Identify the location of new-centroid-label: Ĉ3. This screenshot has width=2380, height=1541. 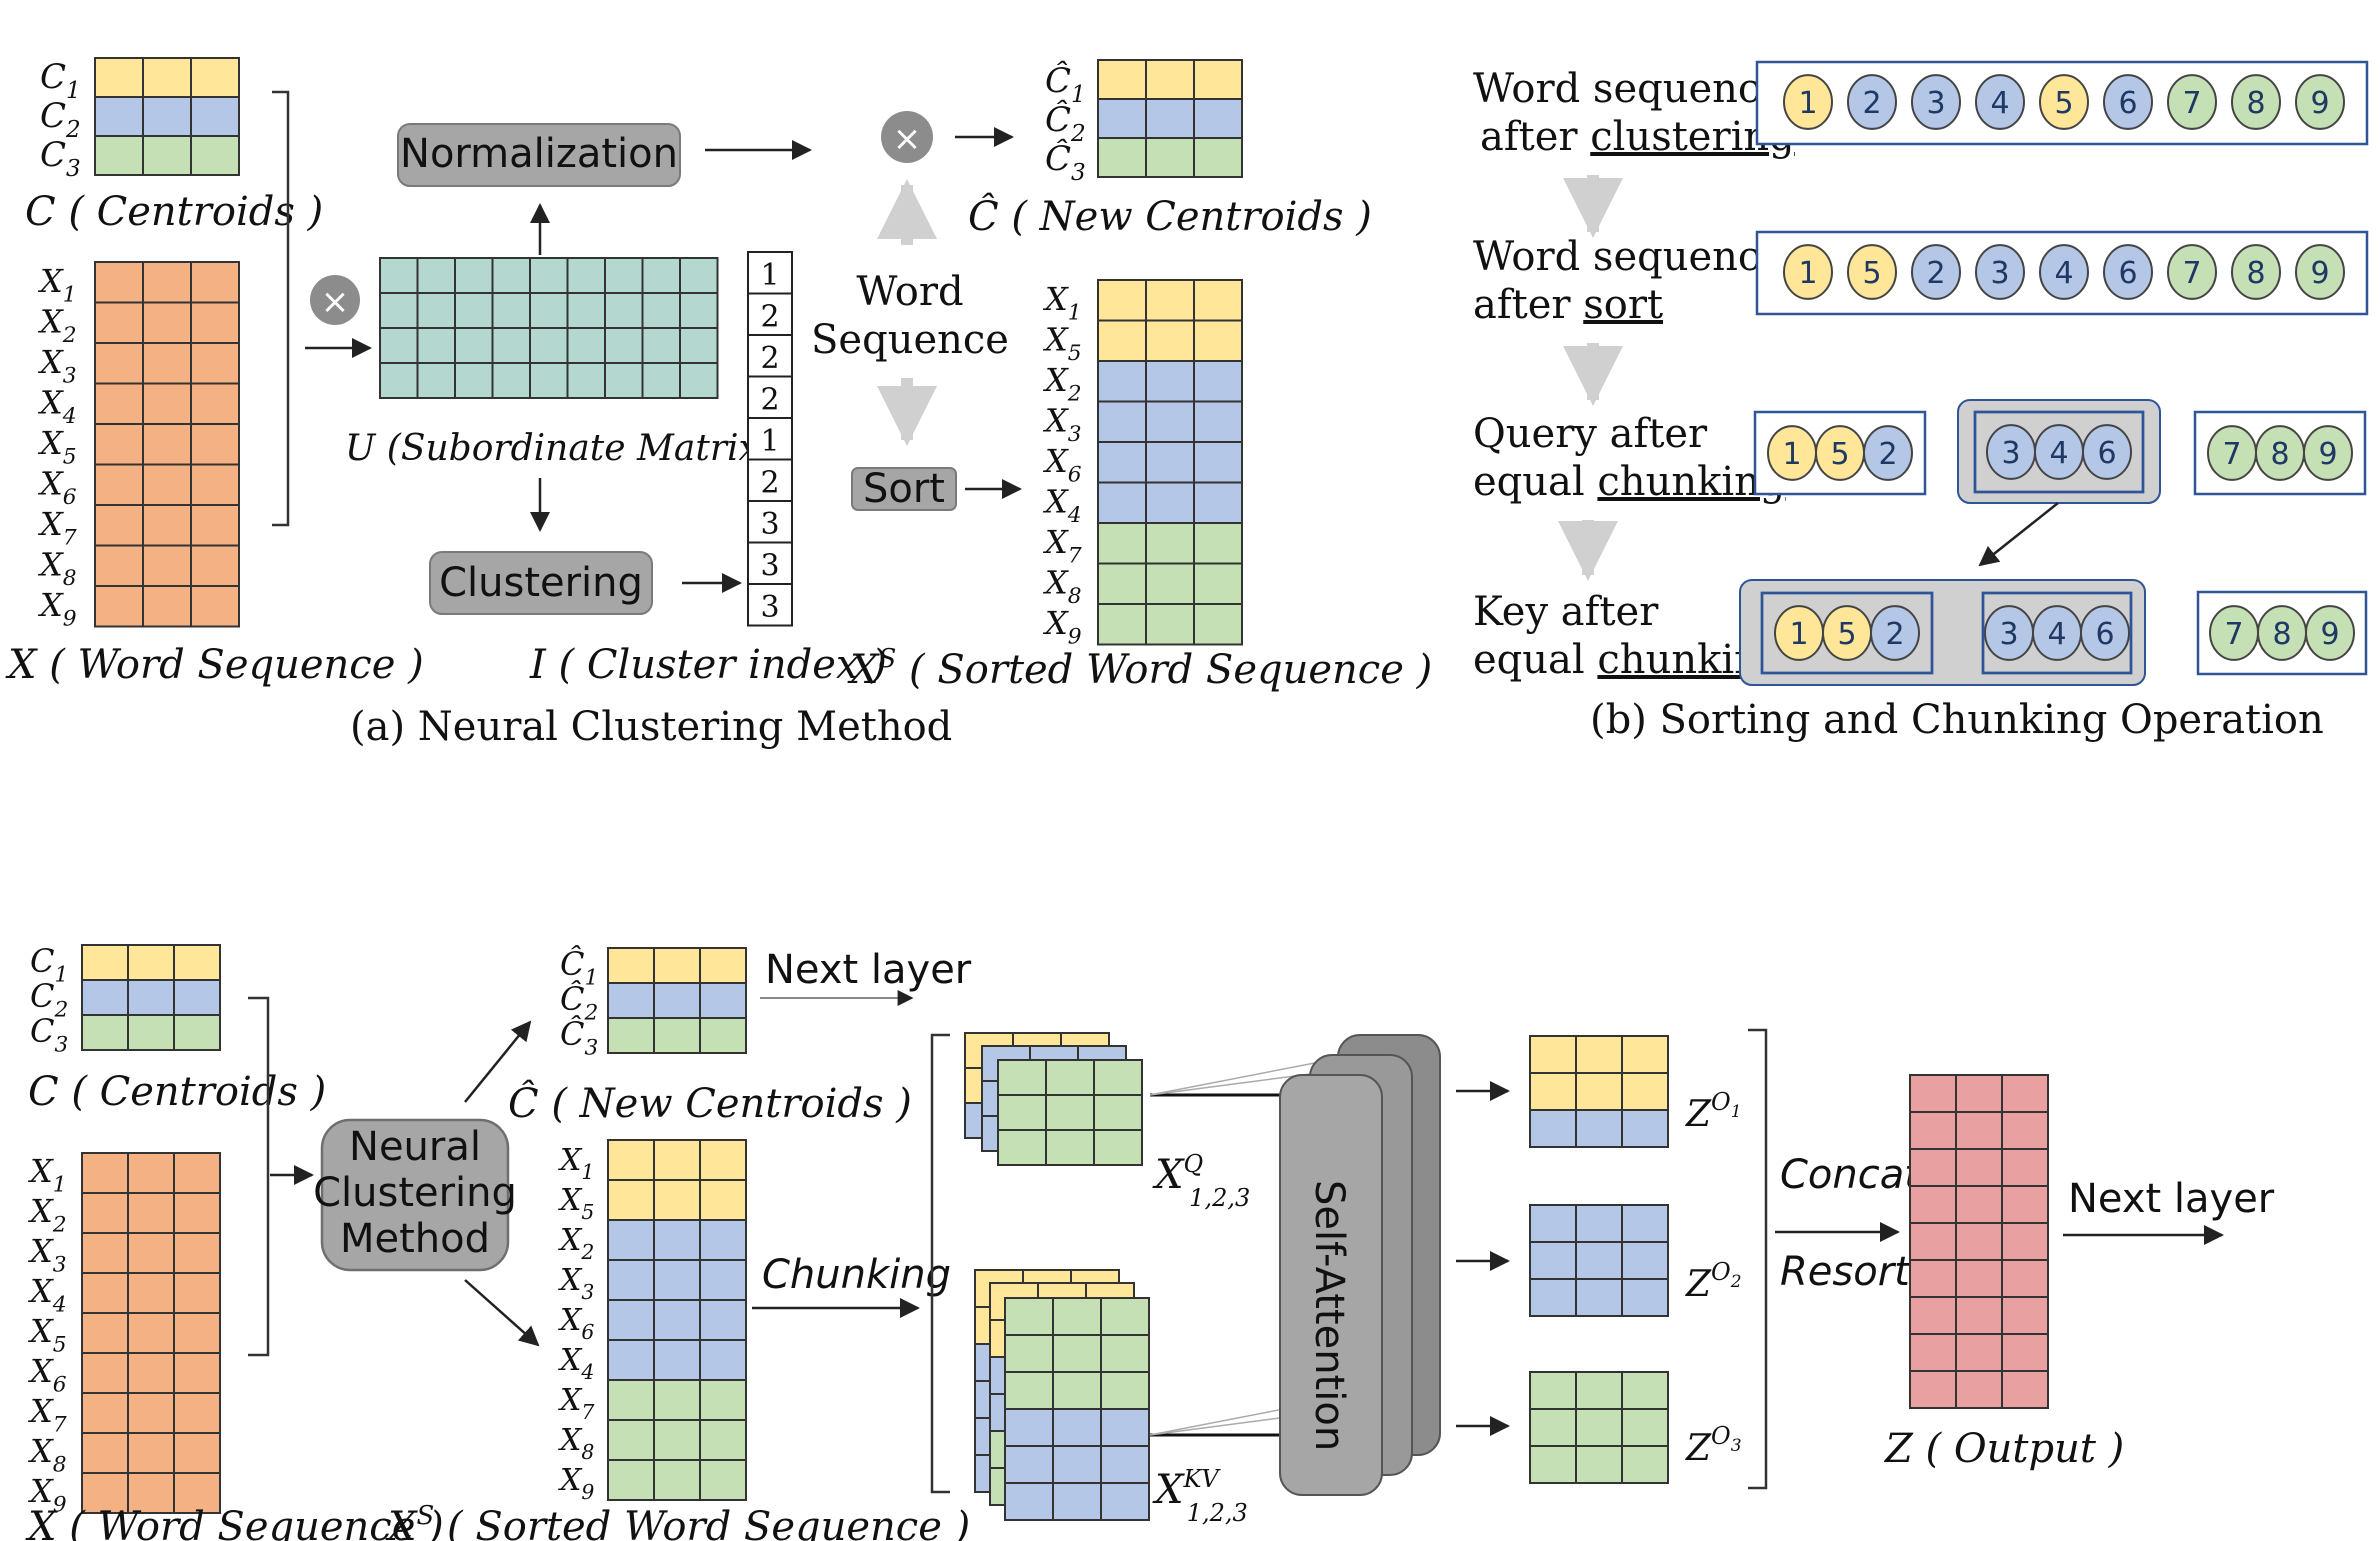
(579, 1038).